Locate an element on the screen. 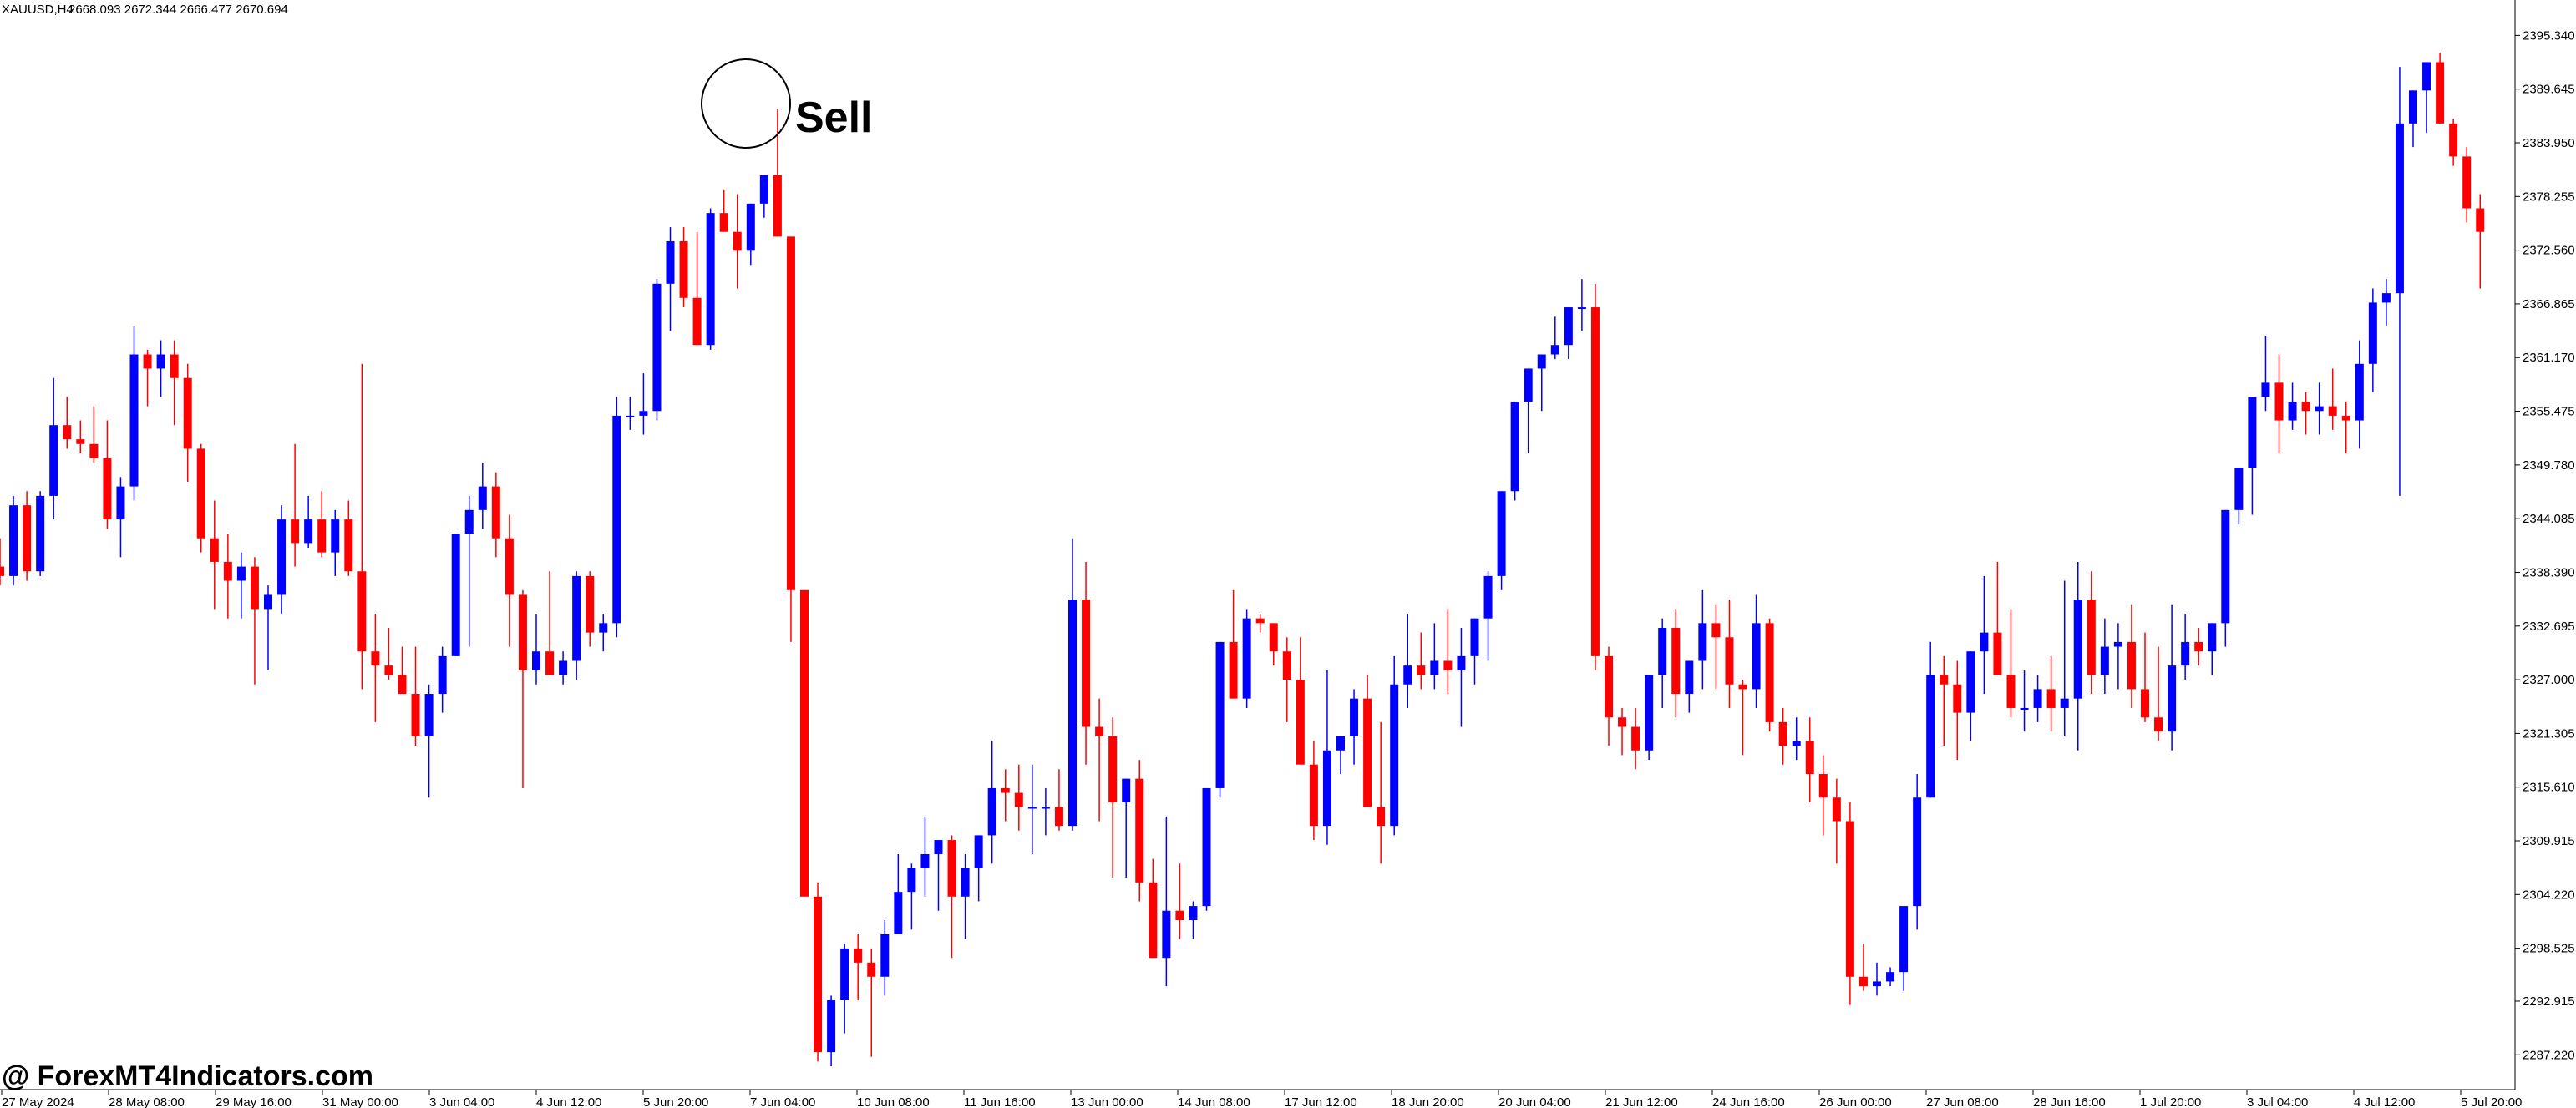 Image resolution: width=2576 pixels, height=1108 pixels. price-tick-label: 2372.560 is located at coordinates (2549, 251).